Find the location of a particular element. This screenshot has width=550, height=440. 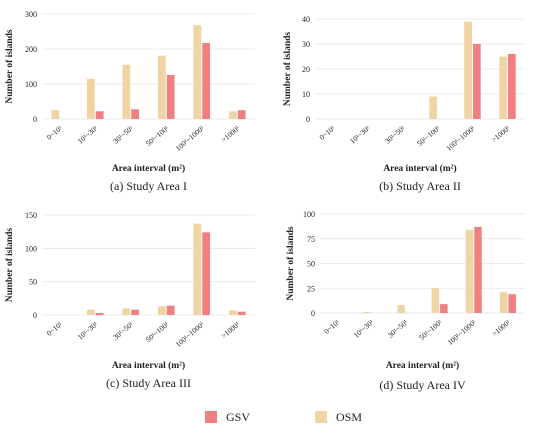

panel-caption: (a) Study Area I is located at coordinates (148, 186).